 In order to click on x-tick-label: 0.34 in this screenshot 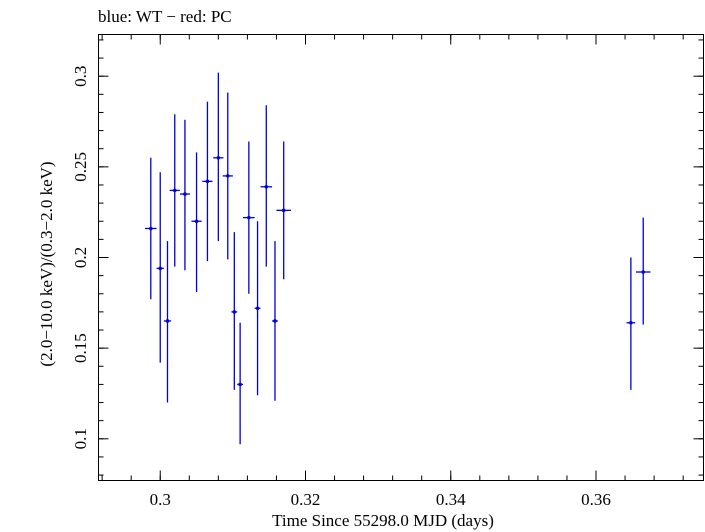, I will do `click(451, 499)`.